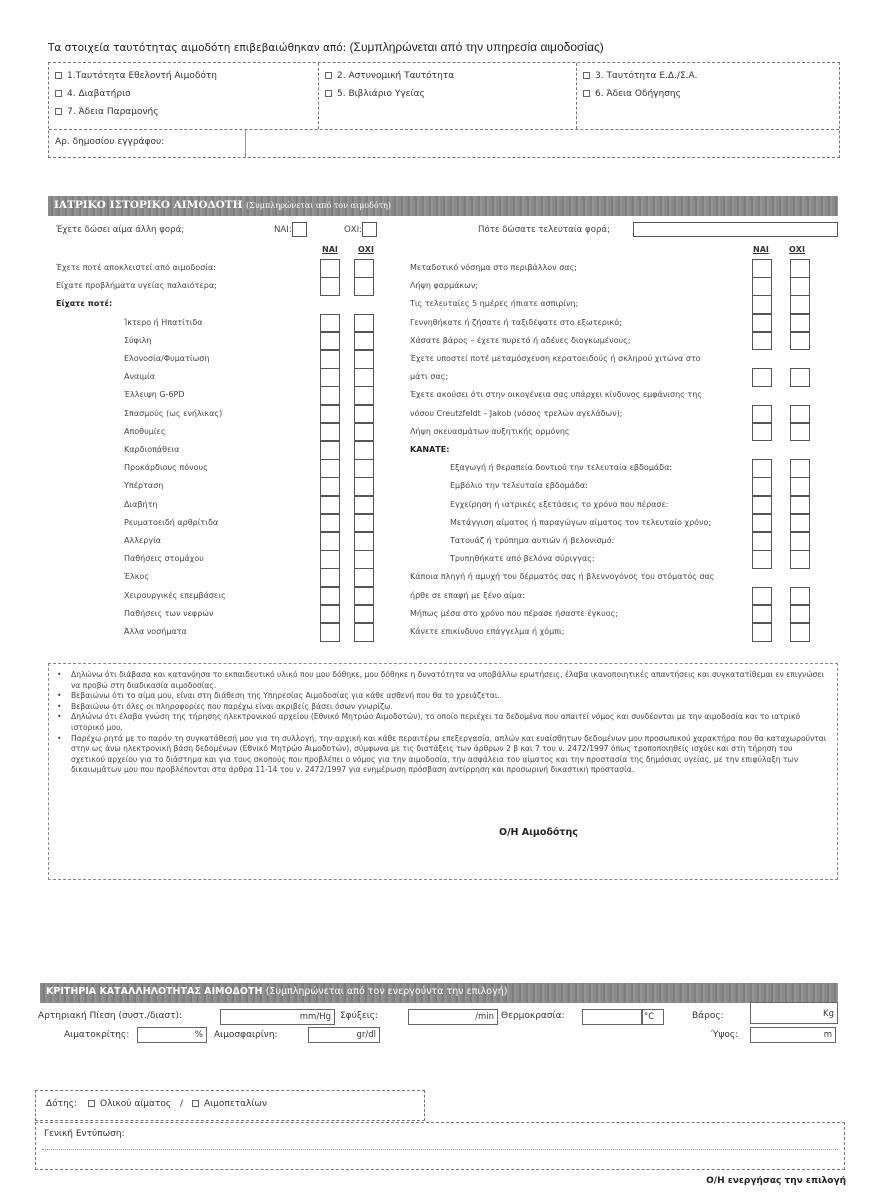 This screenshot has height=1196, width=880. I want to click on identity-option: 6. Άδεια Οδήγησης, so click(708, 94).